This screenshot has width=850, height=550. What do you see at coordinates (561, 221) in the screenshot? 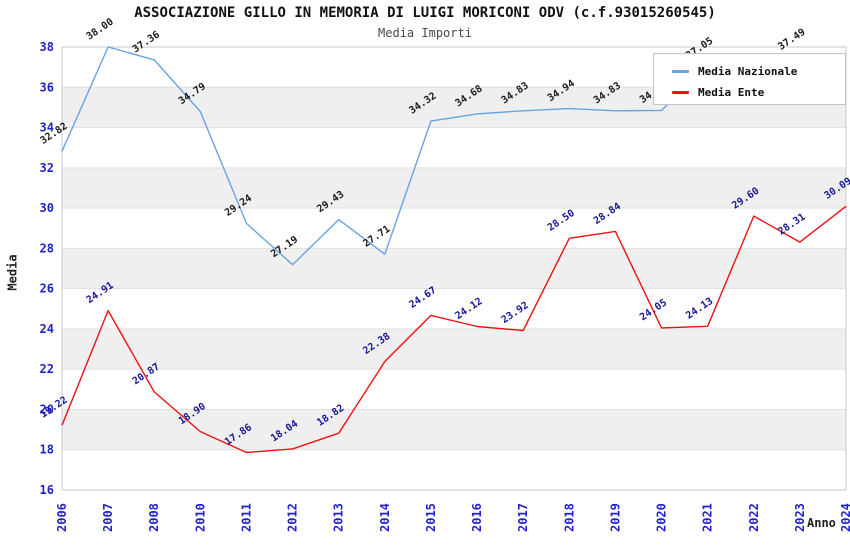
I see `data-label: 28.50` at bounding box center [561, 221].